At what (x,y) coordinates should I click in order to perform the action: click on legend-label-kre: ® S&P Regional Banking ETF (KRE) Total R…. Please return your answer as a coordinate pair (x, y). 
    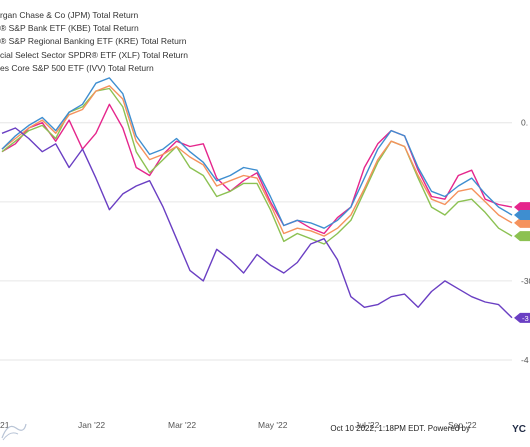
    Looking at the image, I should click on (93, 41).